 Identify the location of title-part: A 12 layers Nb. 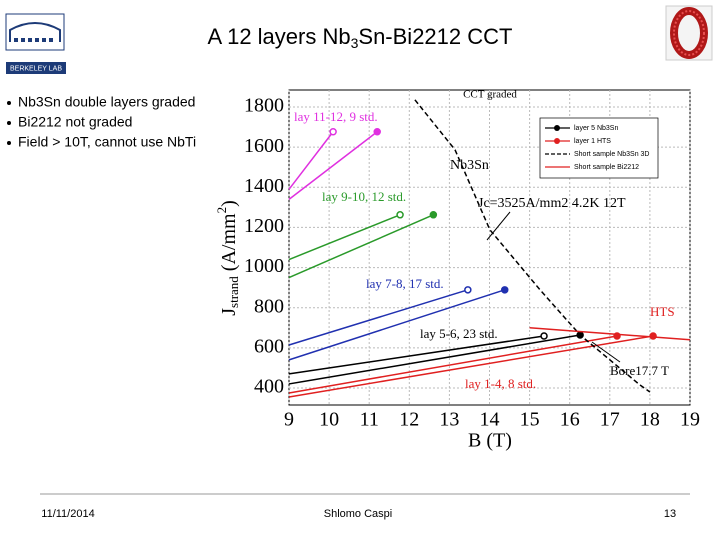
(279, 36).